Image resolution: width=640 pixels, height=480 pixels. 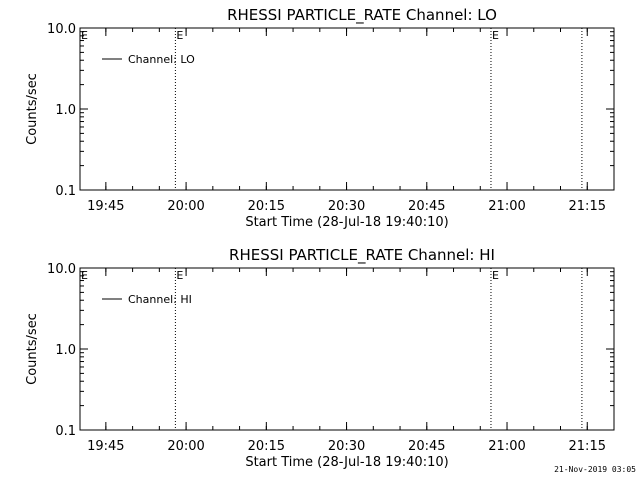 What do you see at coordinates (595, 469) in the screenshot?
I see `footer-timestamp: 21-Nov-2019 03:05` at bounding box center [595, 469].